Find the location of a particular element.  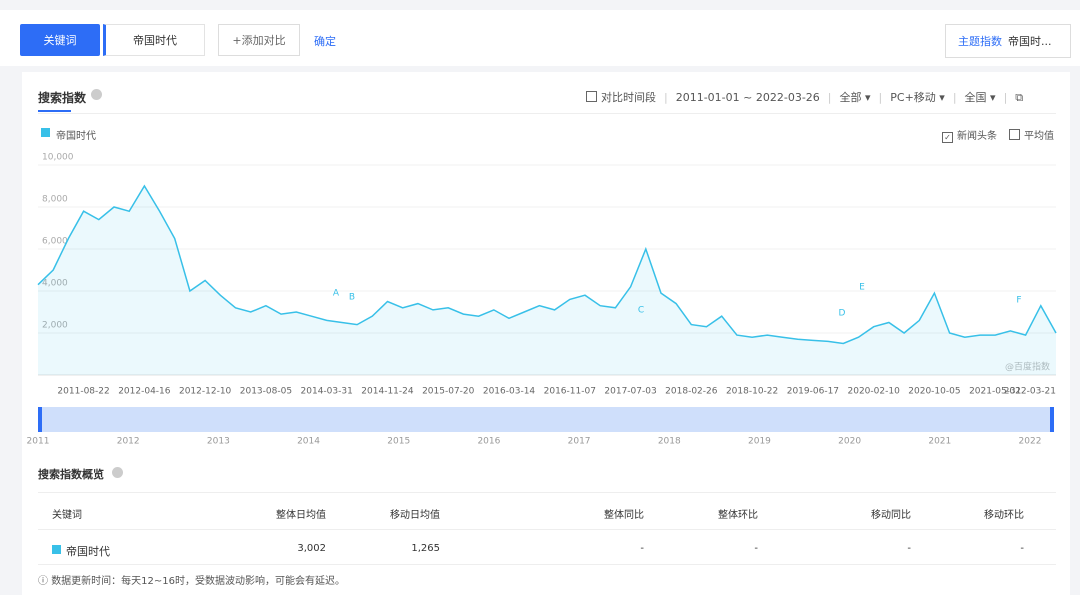

toolbar is located at coordinates (540, 38).